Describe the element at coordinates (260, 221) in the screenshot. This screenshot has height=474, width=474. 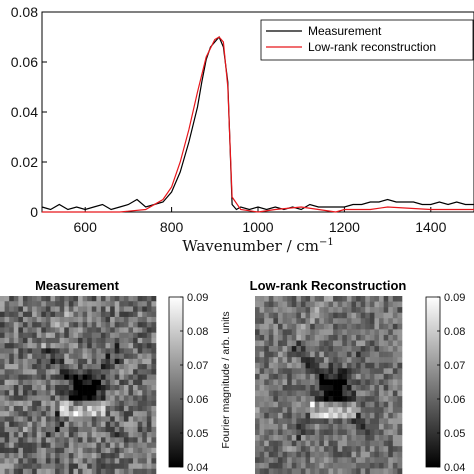
I see `x-axis: 600 800 1000 1200 1400` at that location.